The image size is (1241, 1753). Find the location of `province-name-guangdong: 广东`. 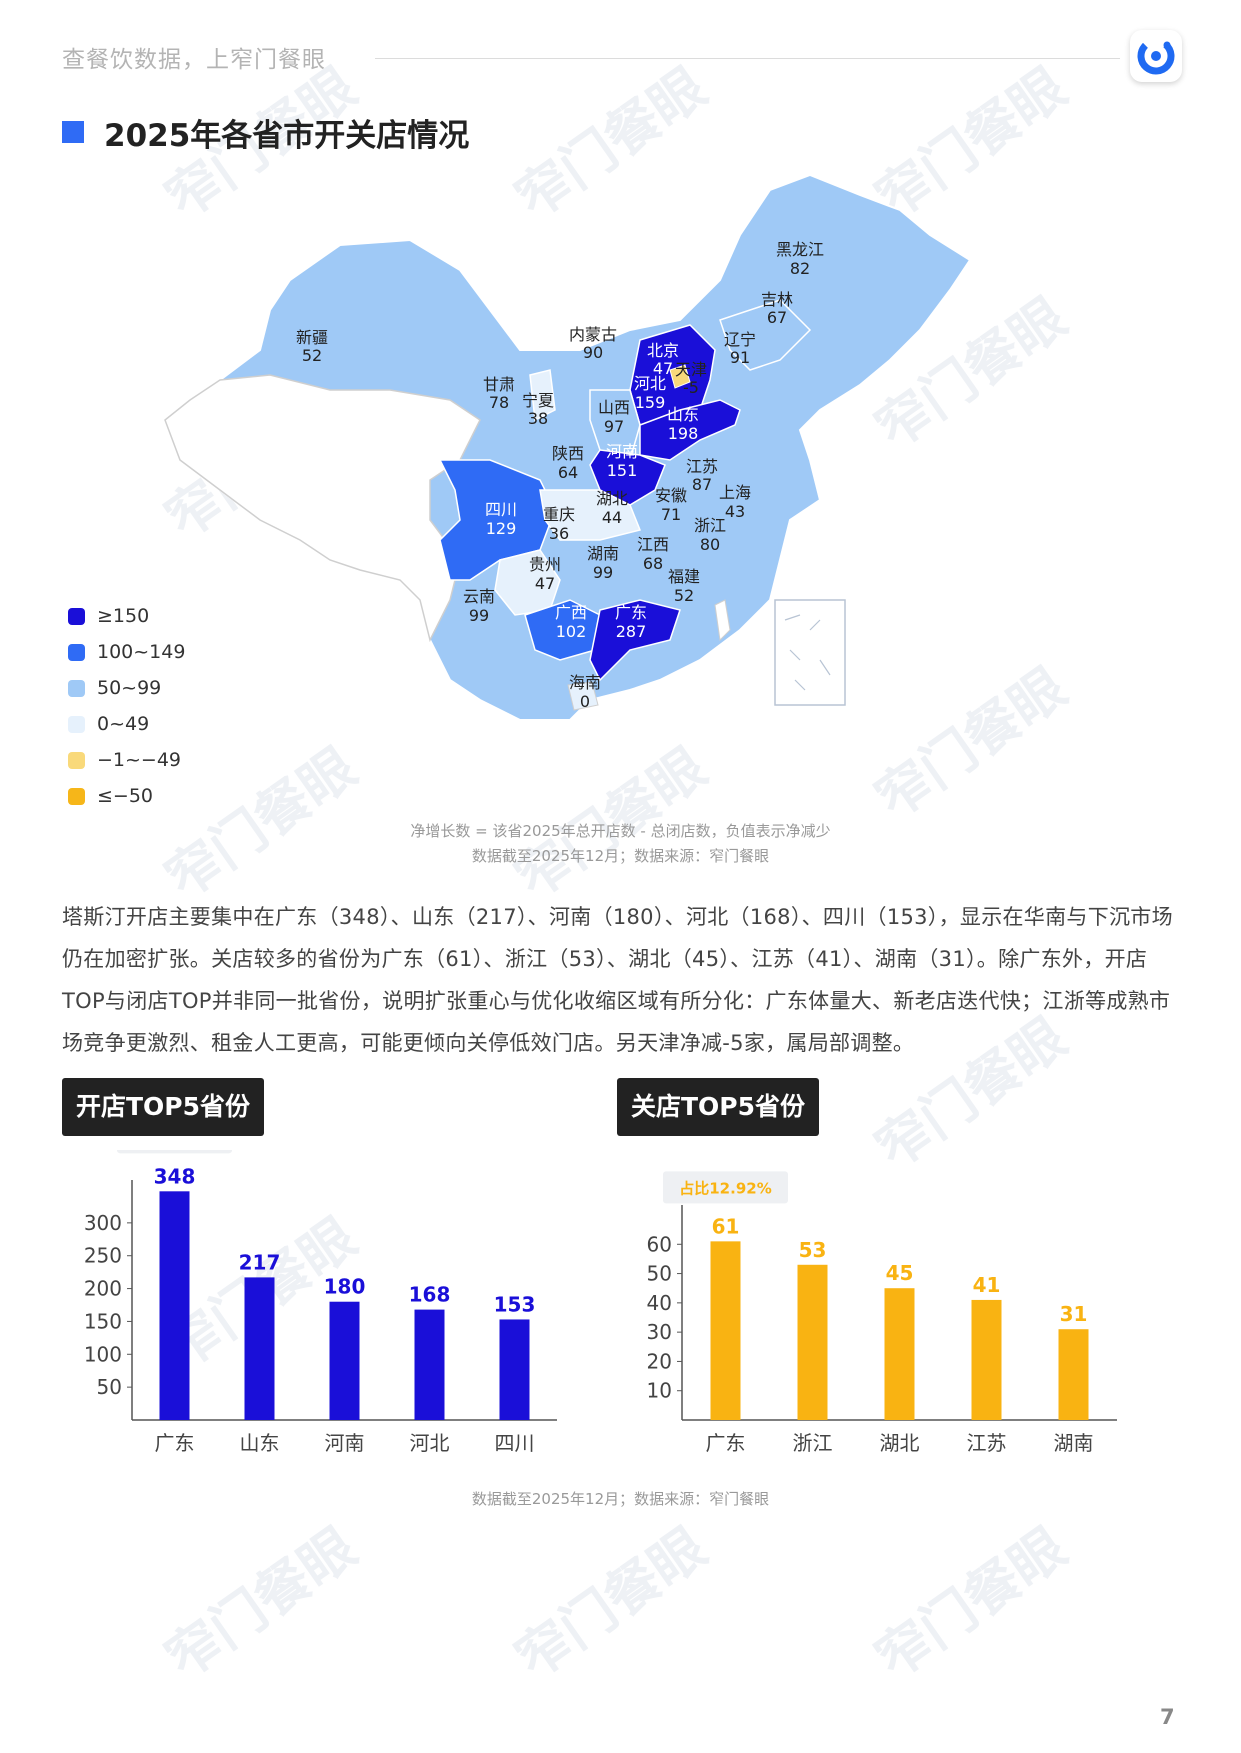

province-name-guangdong: 广东 is located at coordinates (631, 612).